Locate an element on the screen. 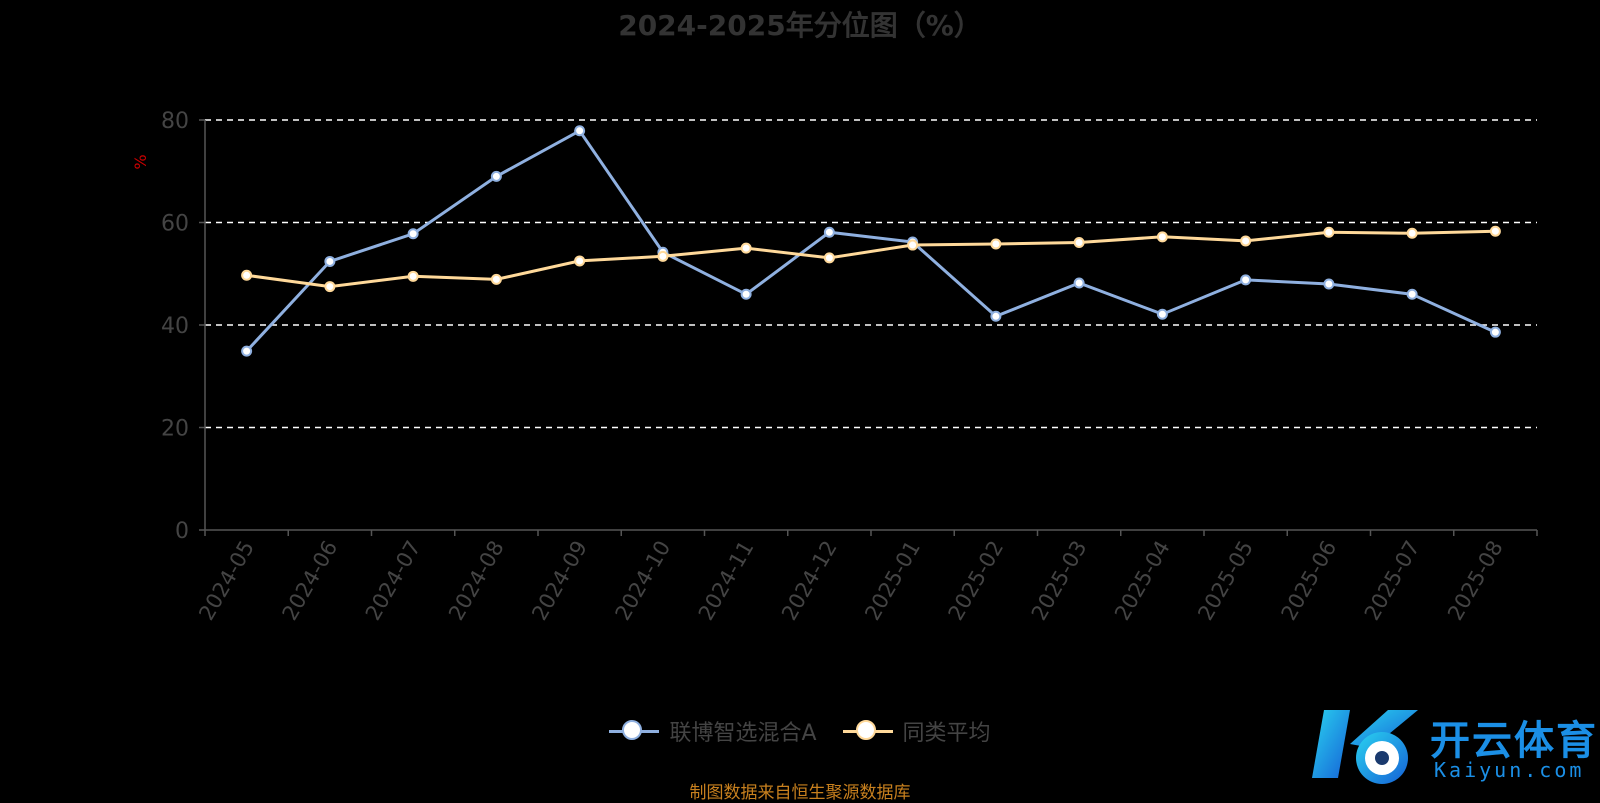 This screenshot has height=803, width=1600. series-line-b is located at coordinates (871, 259).